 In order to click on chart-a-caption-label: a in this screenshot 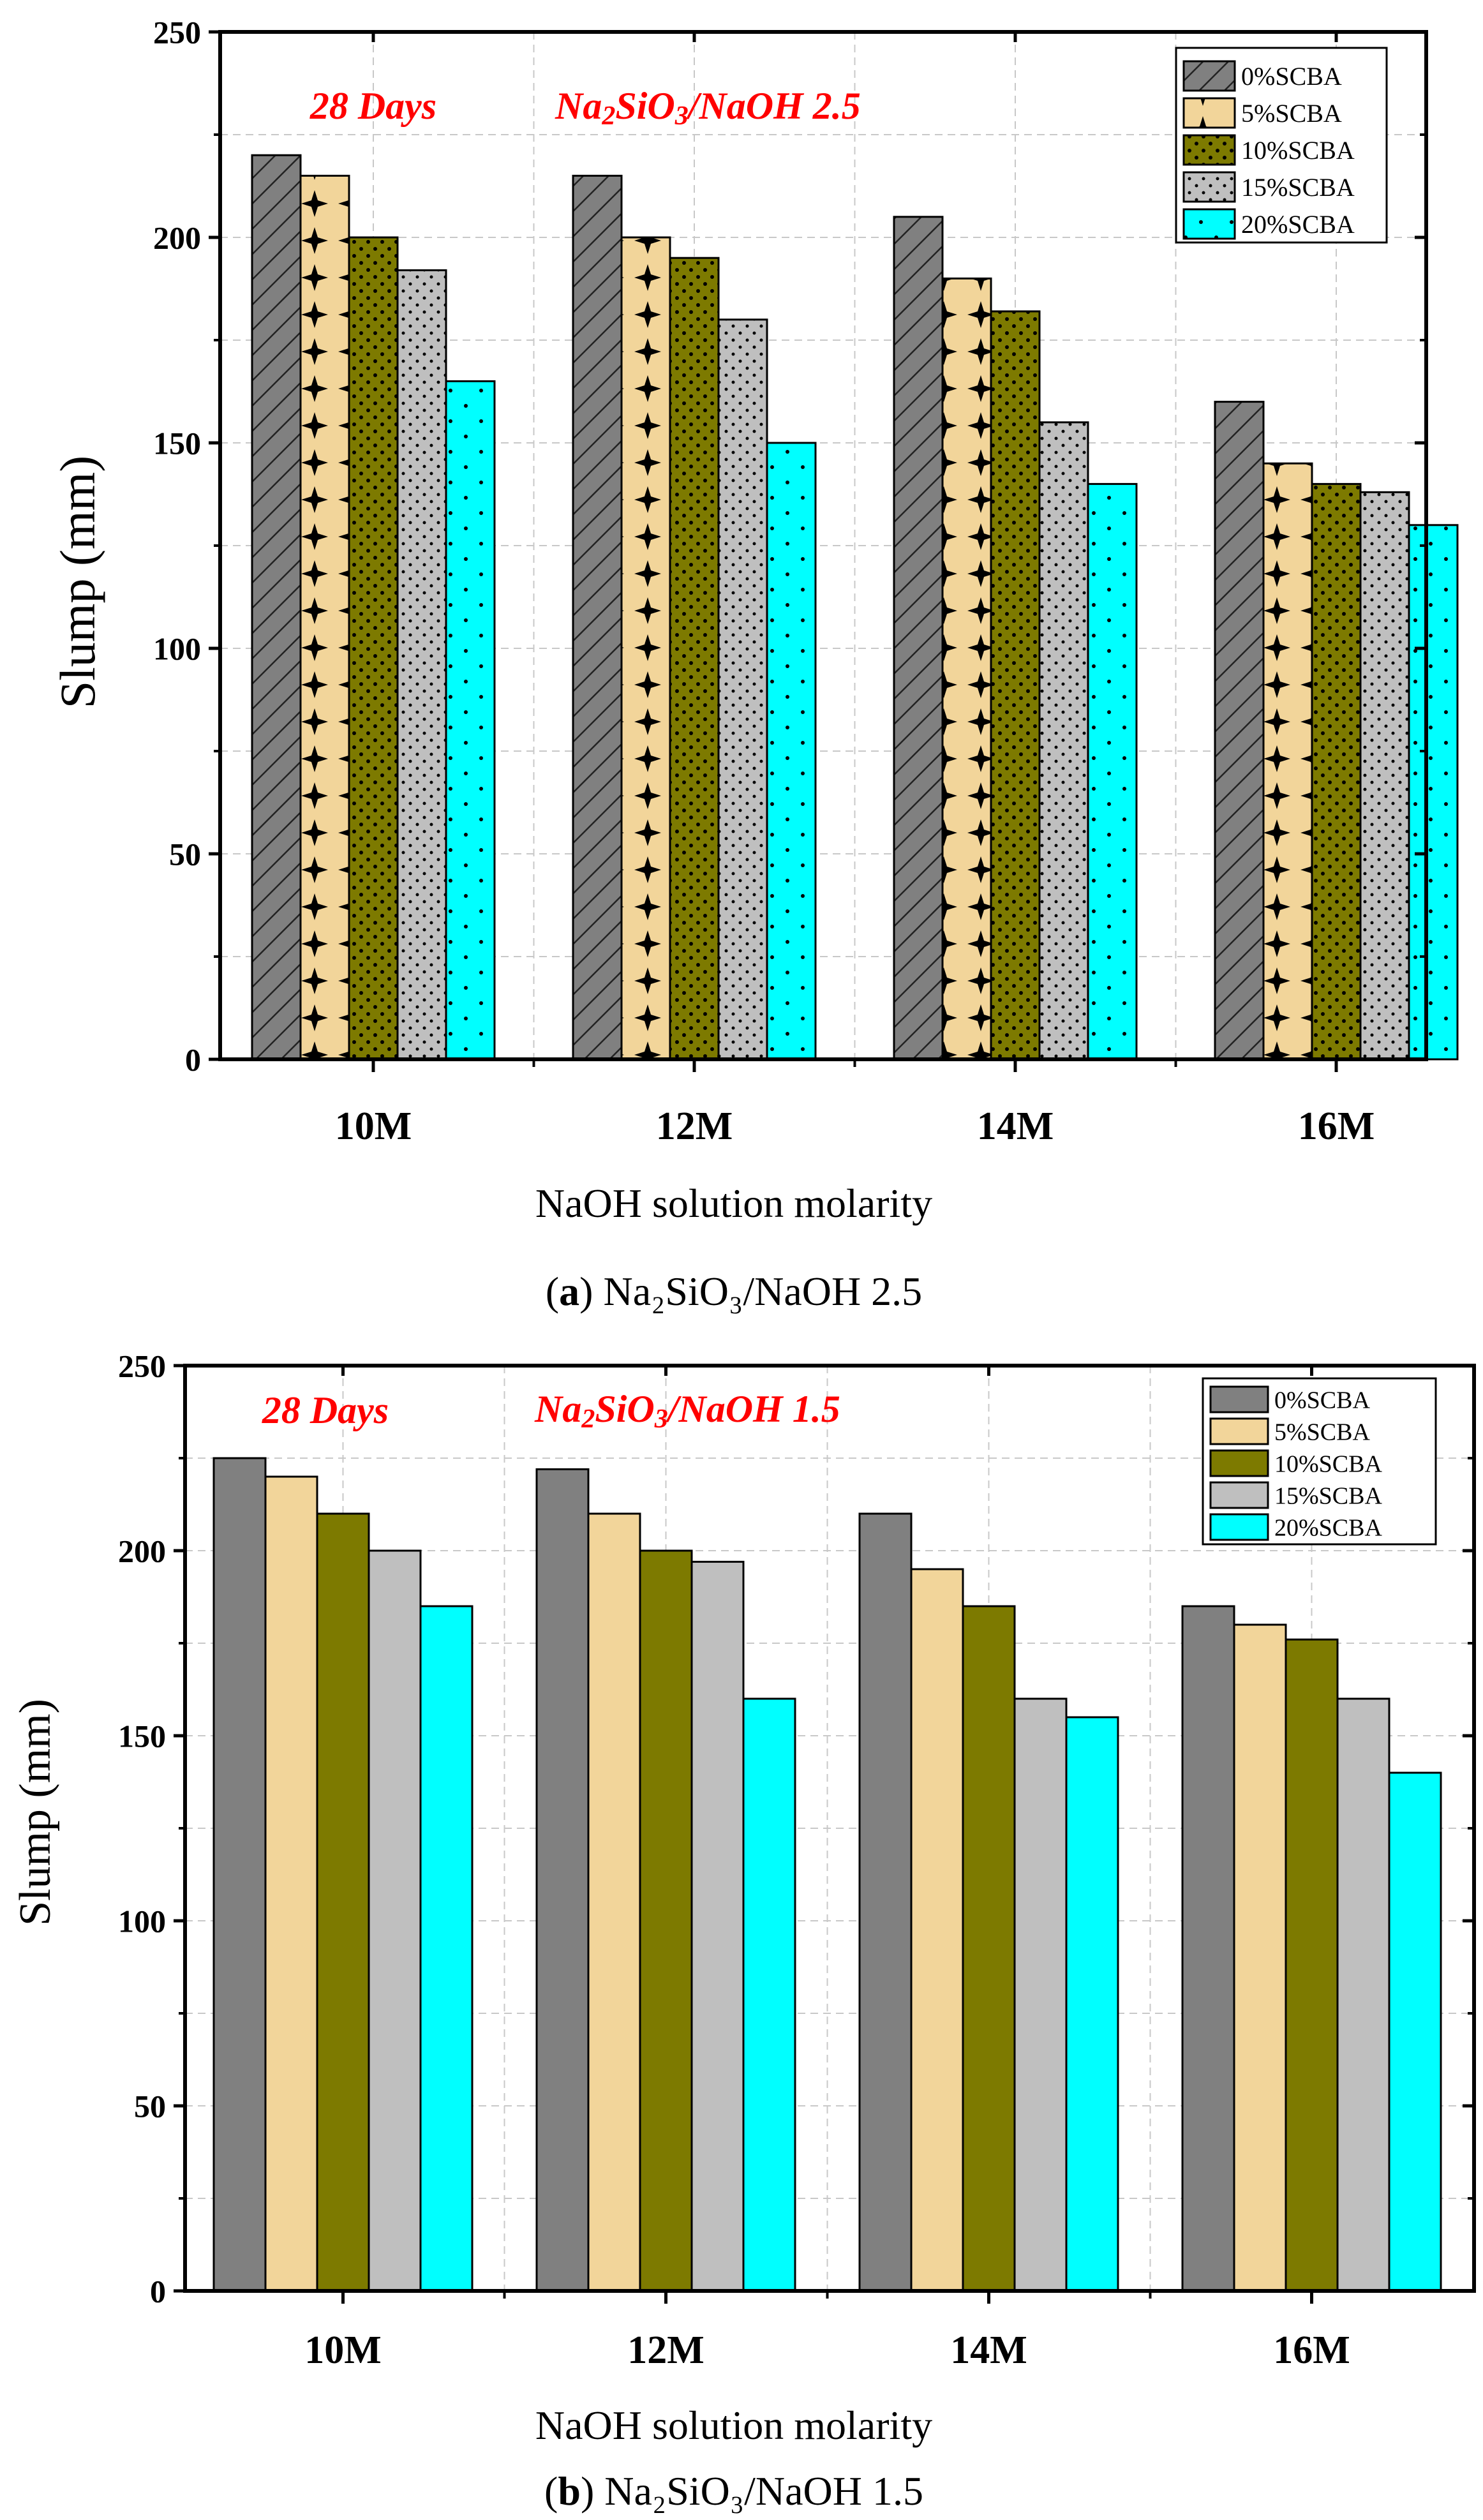, I will do `click(569, 1291)`.